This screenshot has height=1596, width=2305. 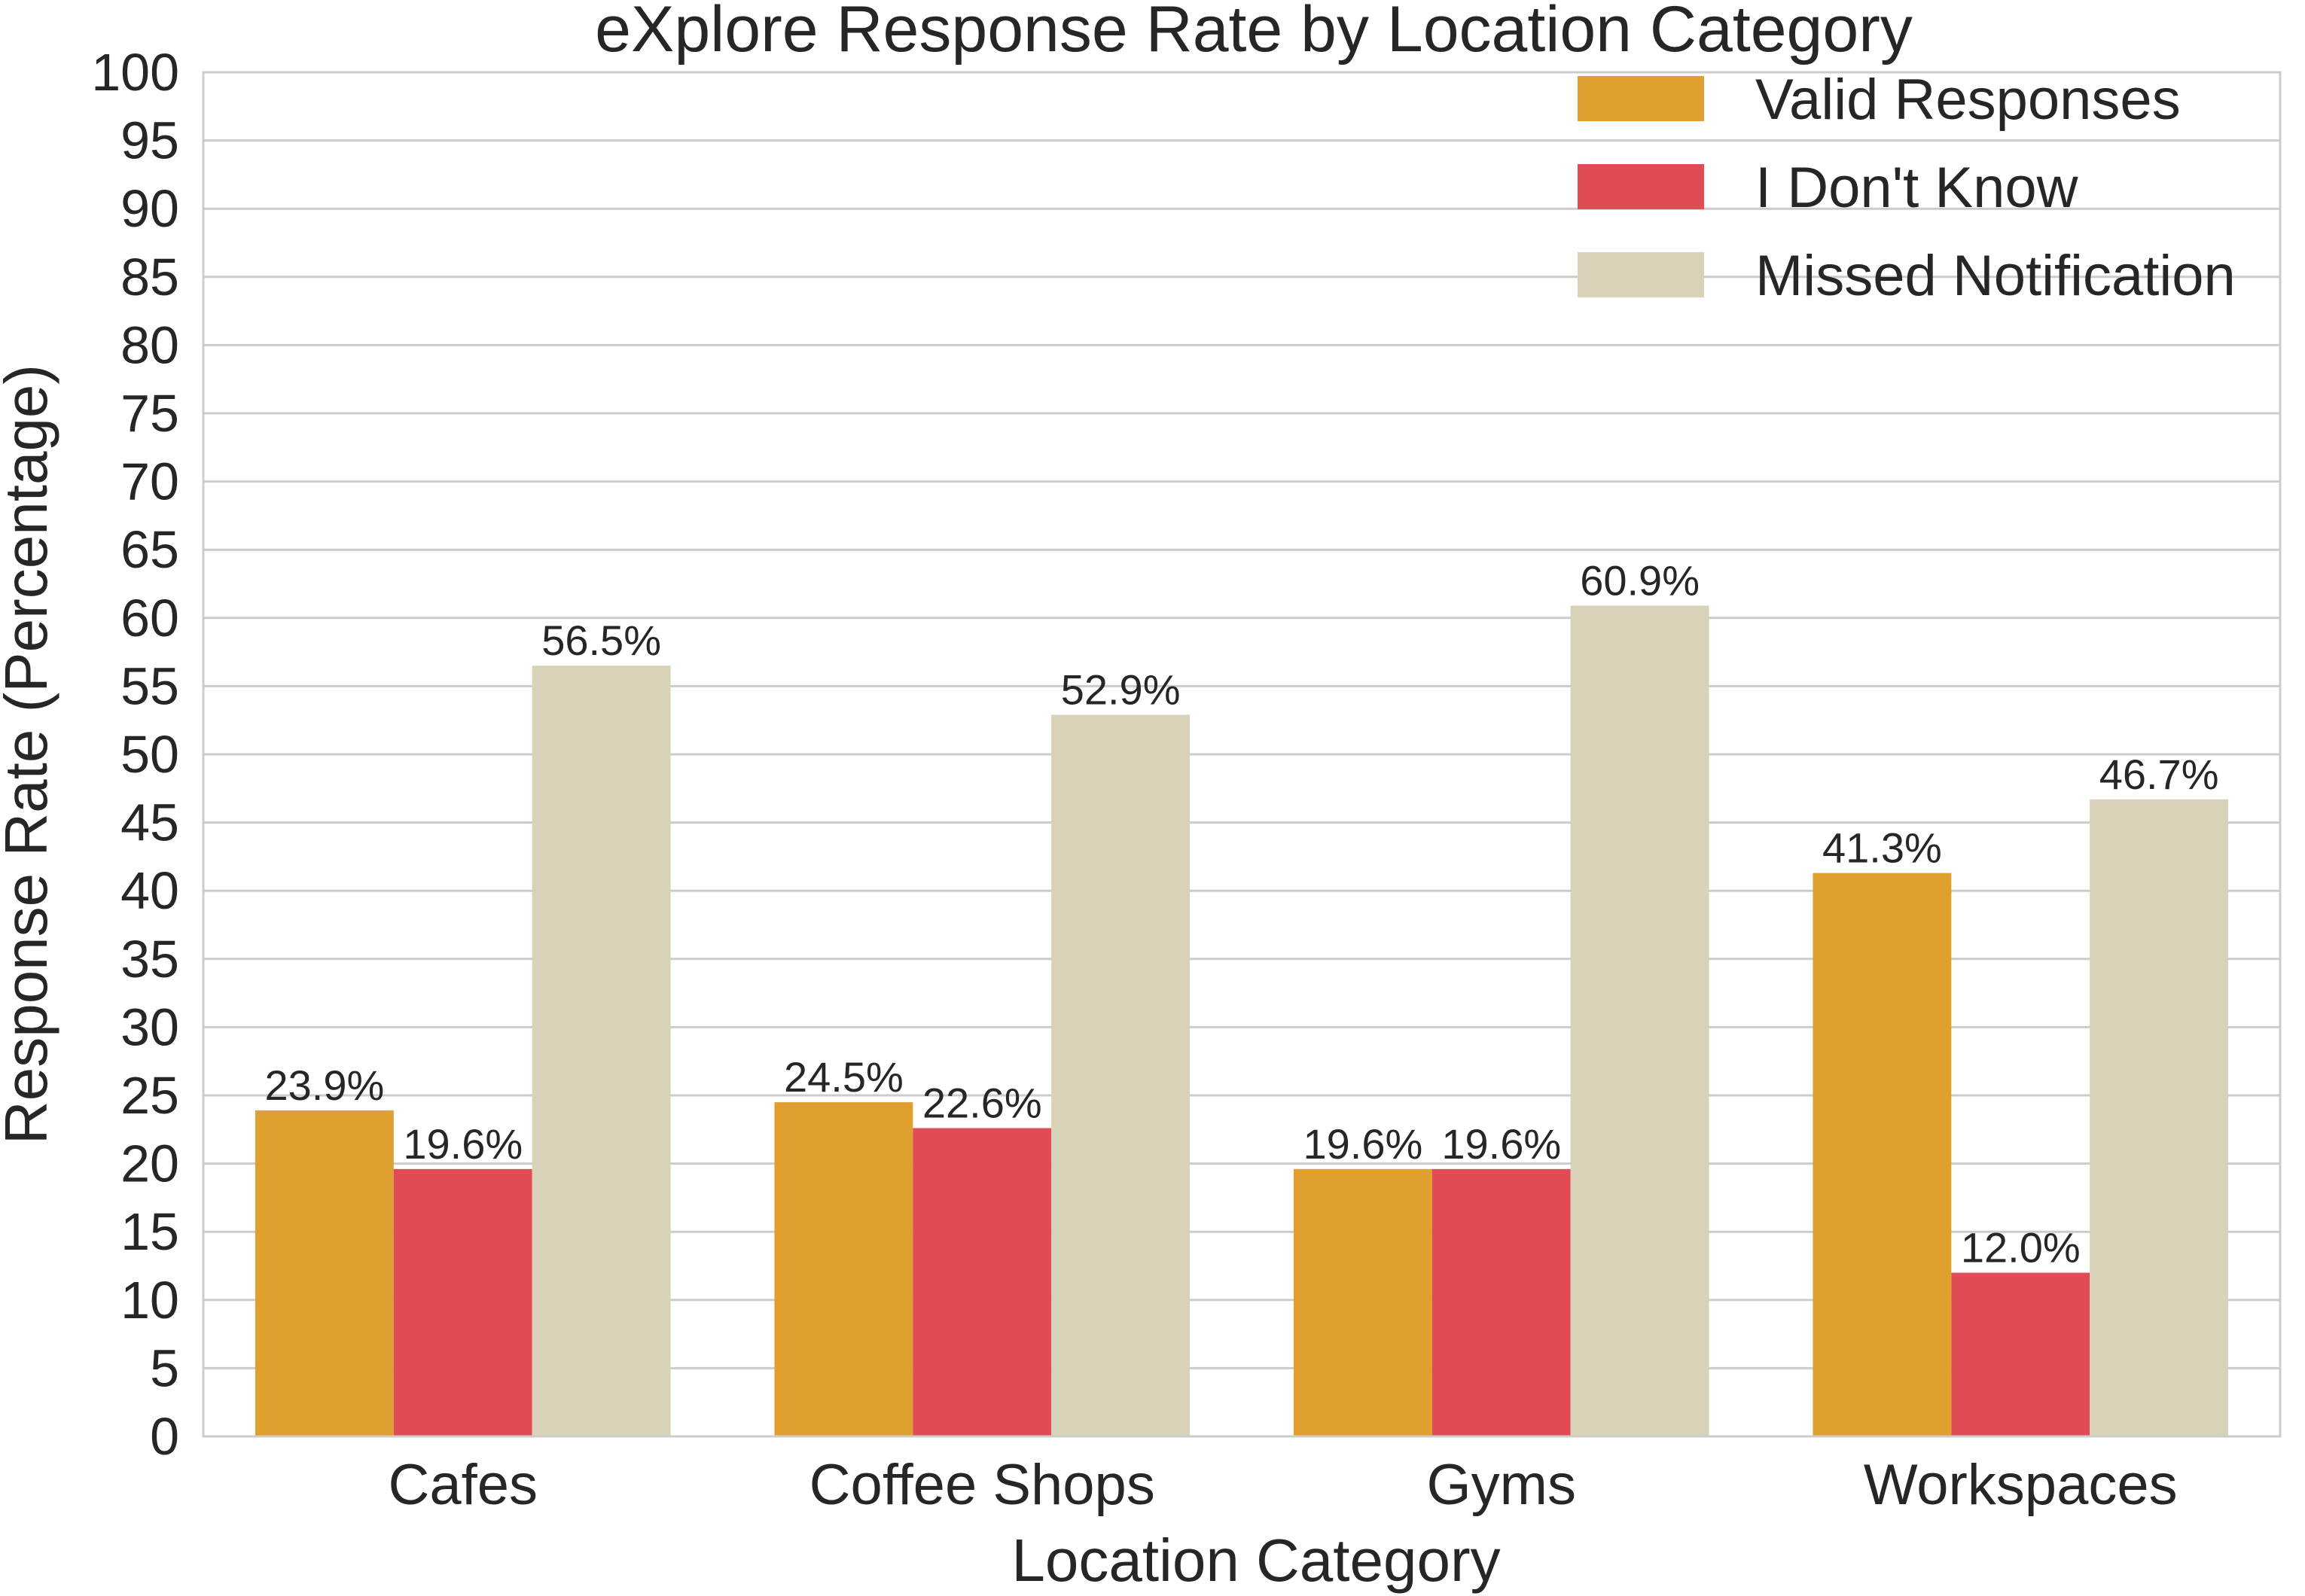 What do you see at coordinates (149, 1231) in the screenshot?
I see `y-tick-label: 15` at bounding box center [149, 1231].